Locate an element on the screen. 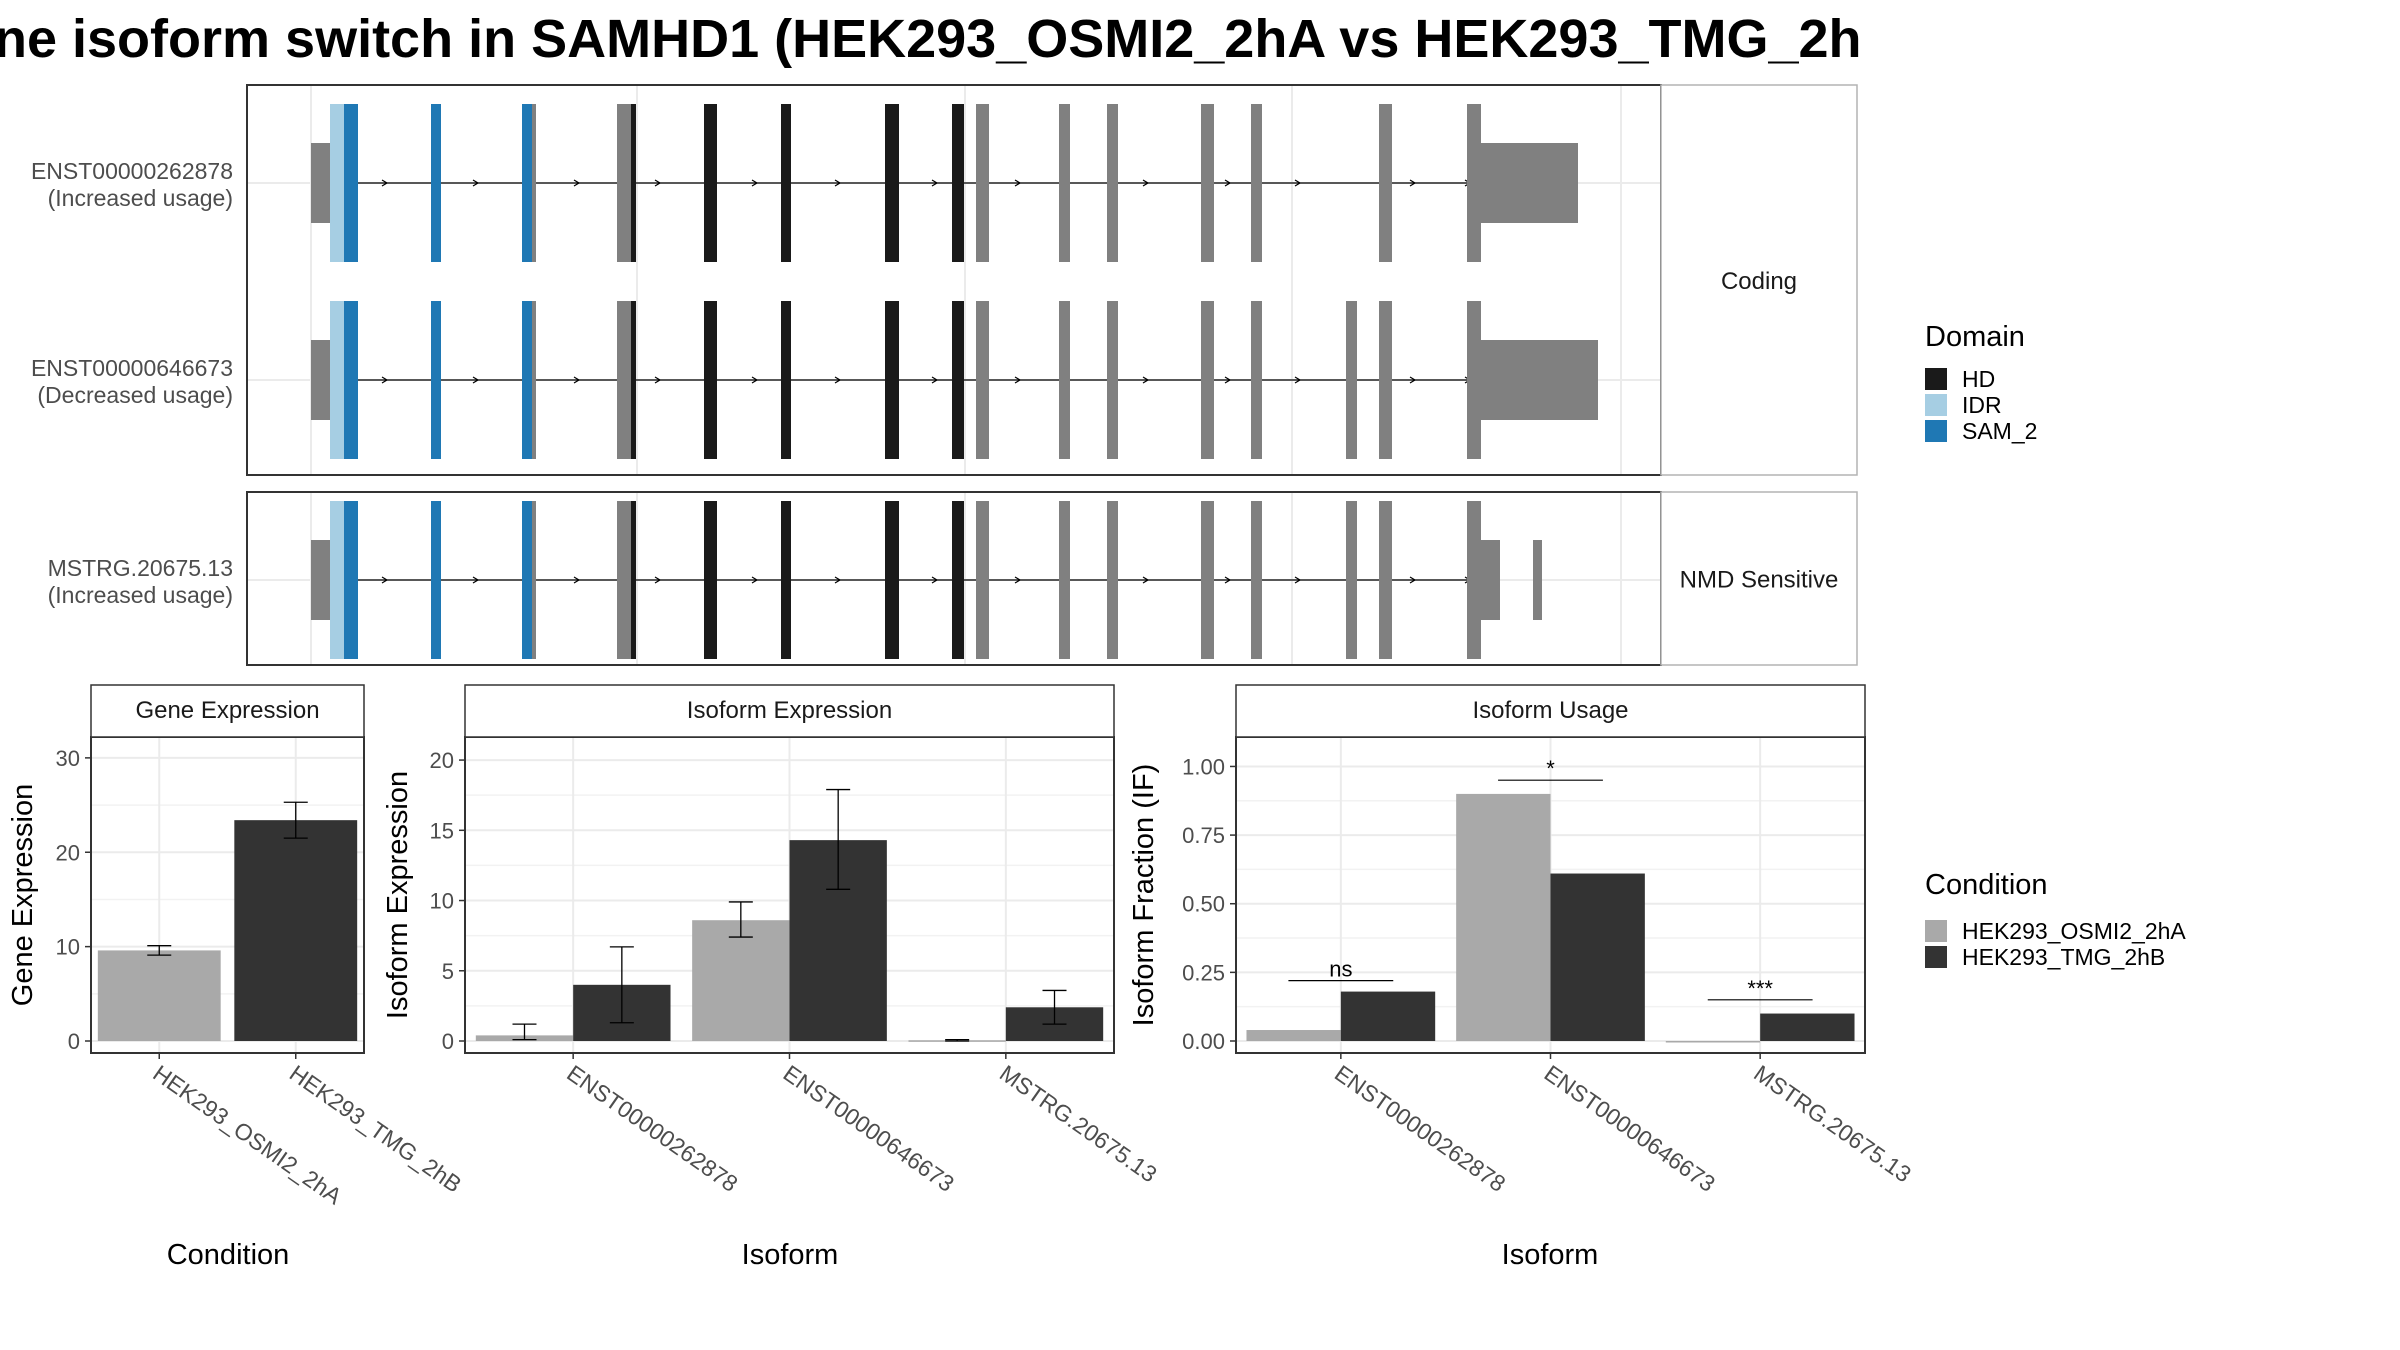 Image resolution: width=2400 pixels, height=1350 pixels. structure-strip-label: NMD Sensitive is located at coordinates (1759, 580).